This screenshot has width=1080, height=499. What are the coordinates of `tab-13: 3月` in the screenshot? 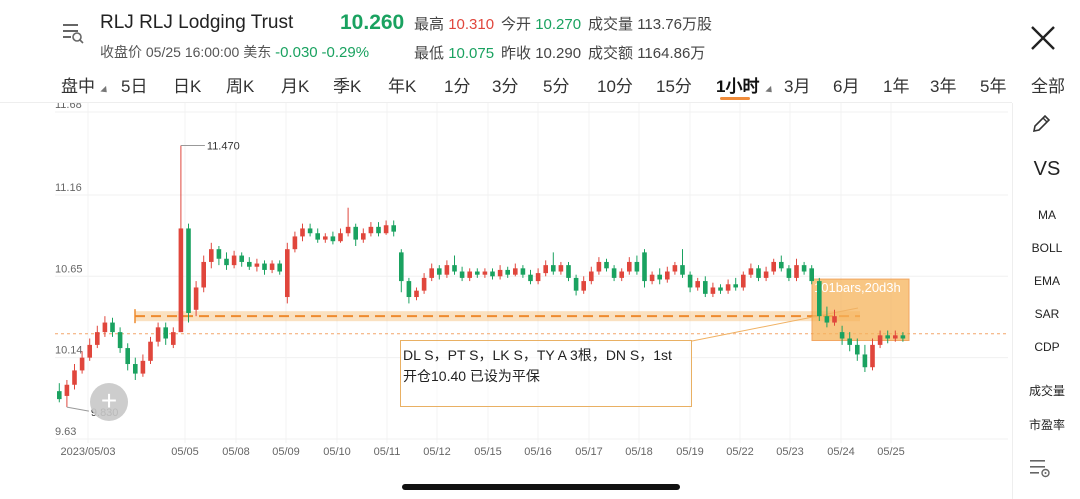 It's located at (797, 86).